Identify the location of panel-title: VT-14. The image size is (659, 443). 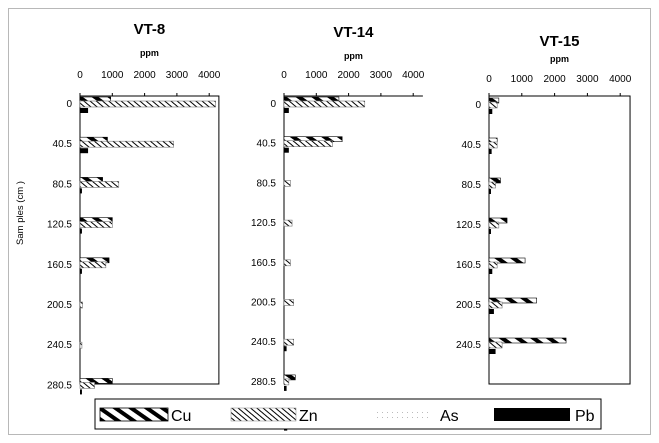
(353, 32).